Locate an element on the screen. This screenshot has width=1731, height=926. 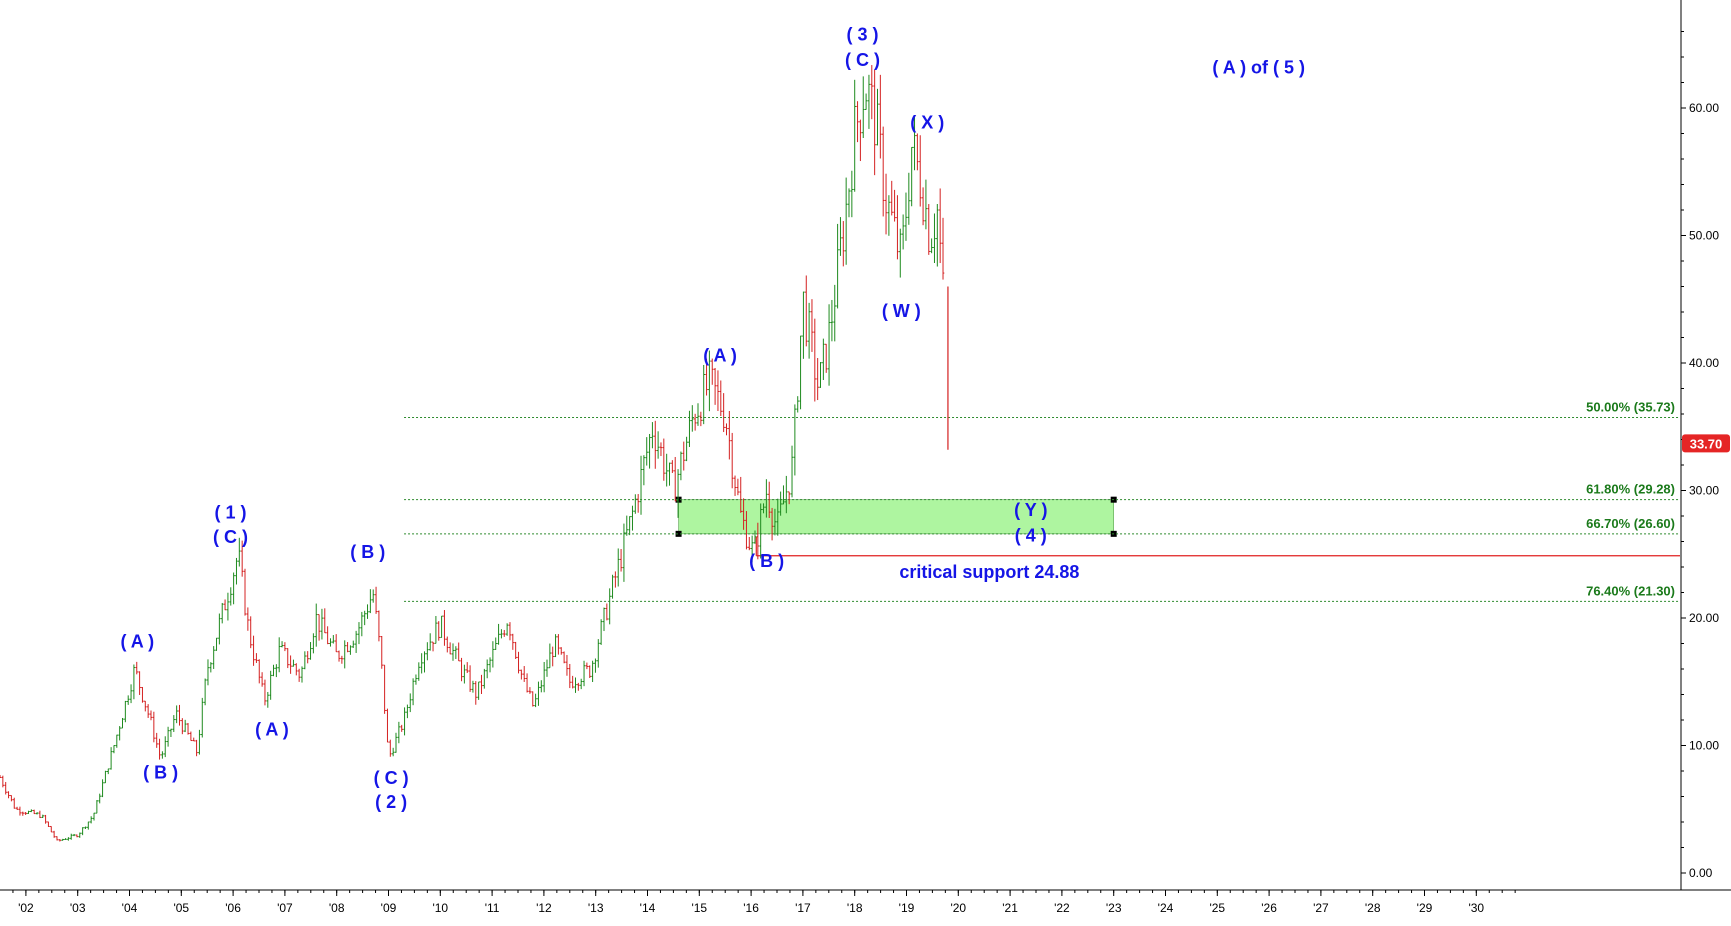
wave-label: ( W ) is located at coordinates (901, 311).